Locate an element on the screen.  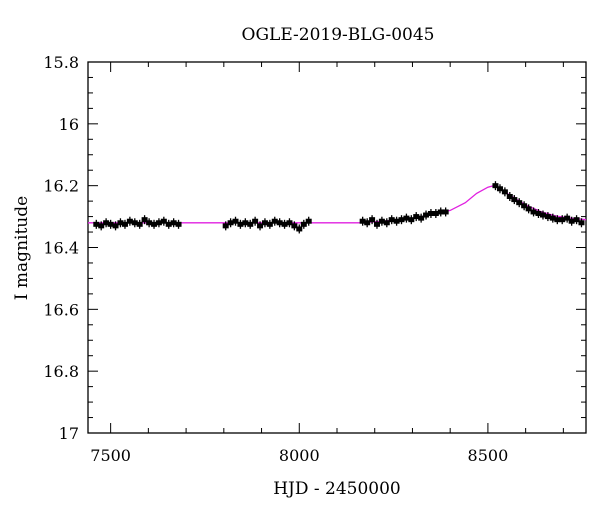
y-tick-label: 15.8 is located at coordinates (61, 62).